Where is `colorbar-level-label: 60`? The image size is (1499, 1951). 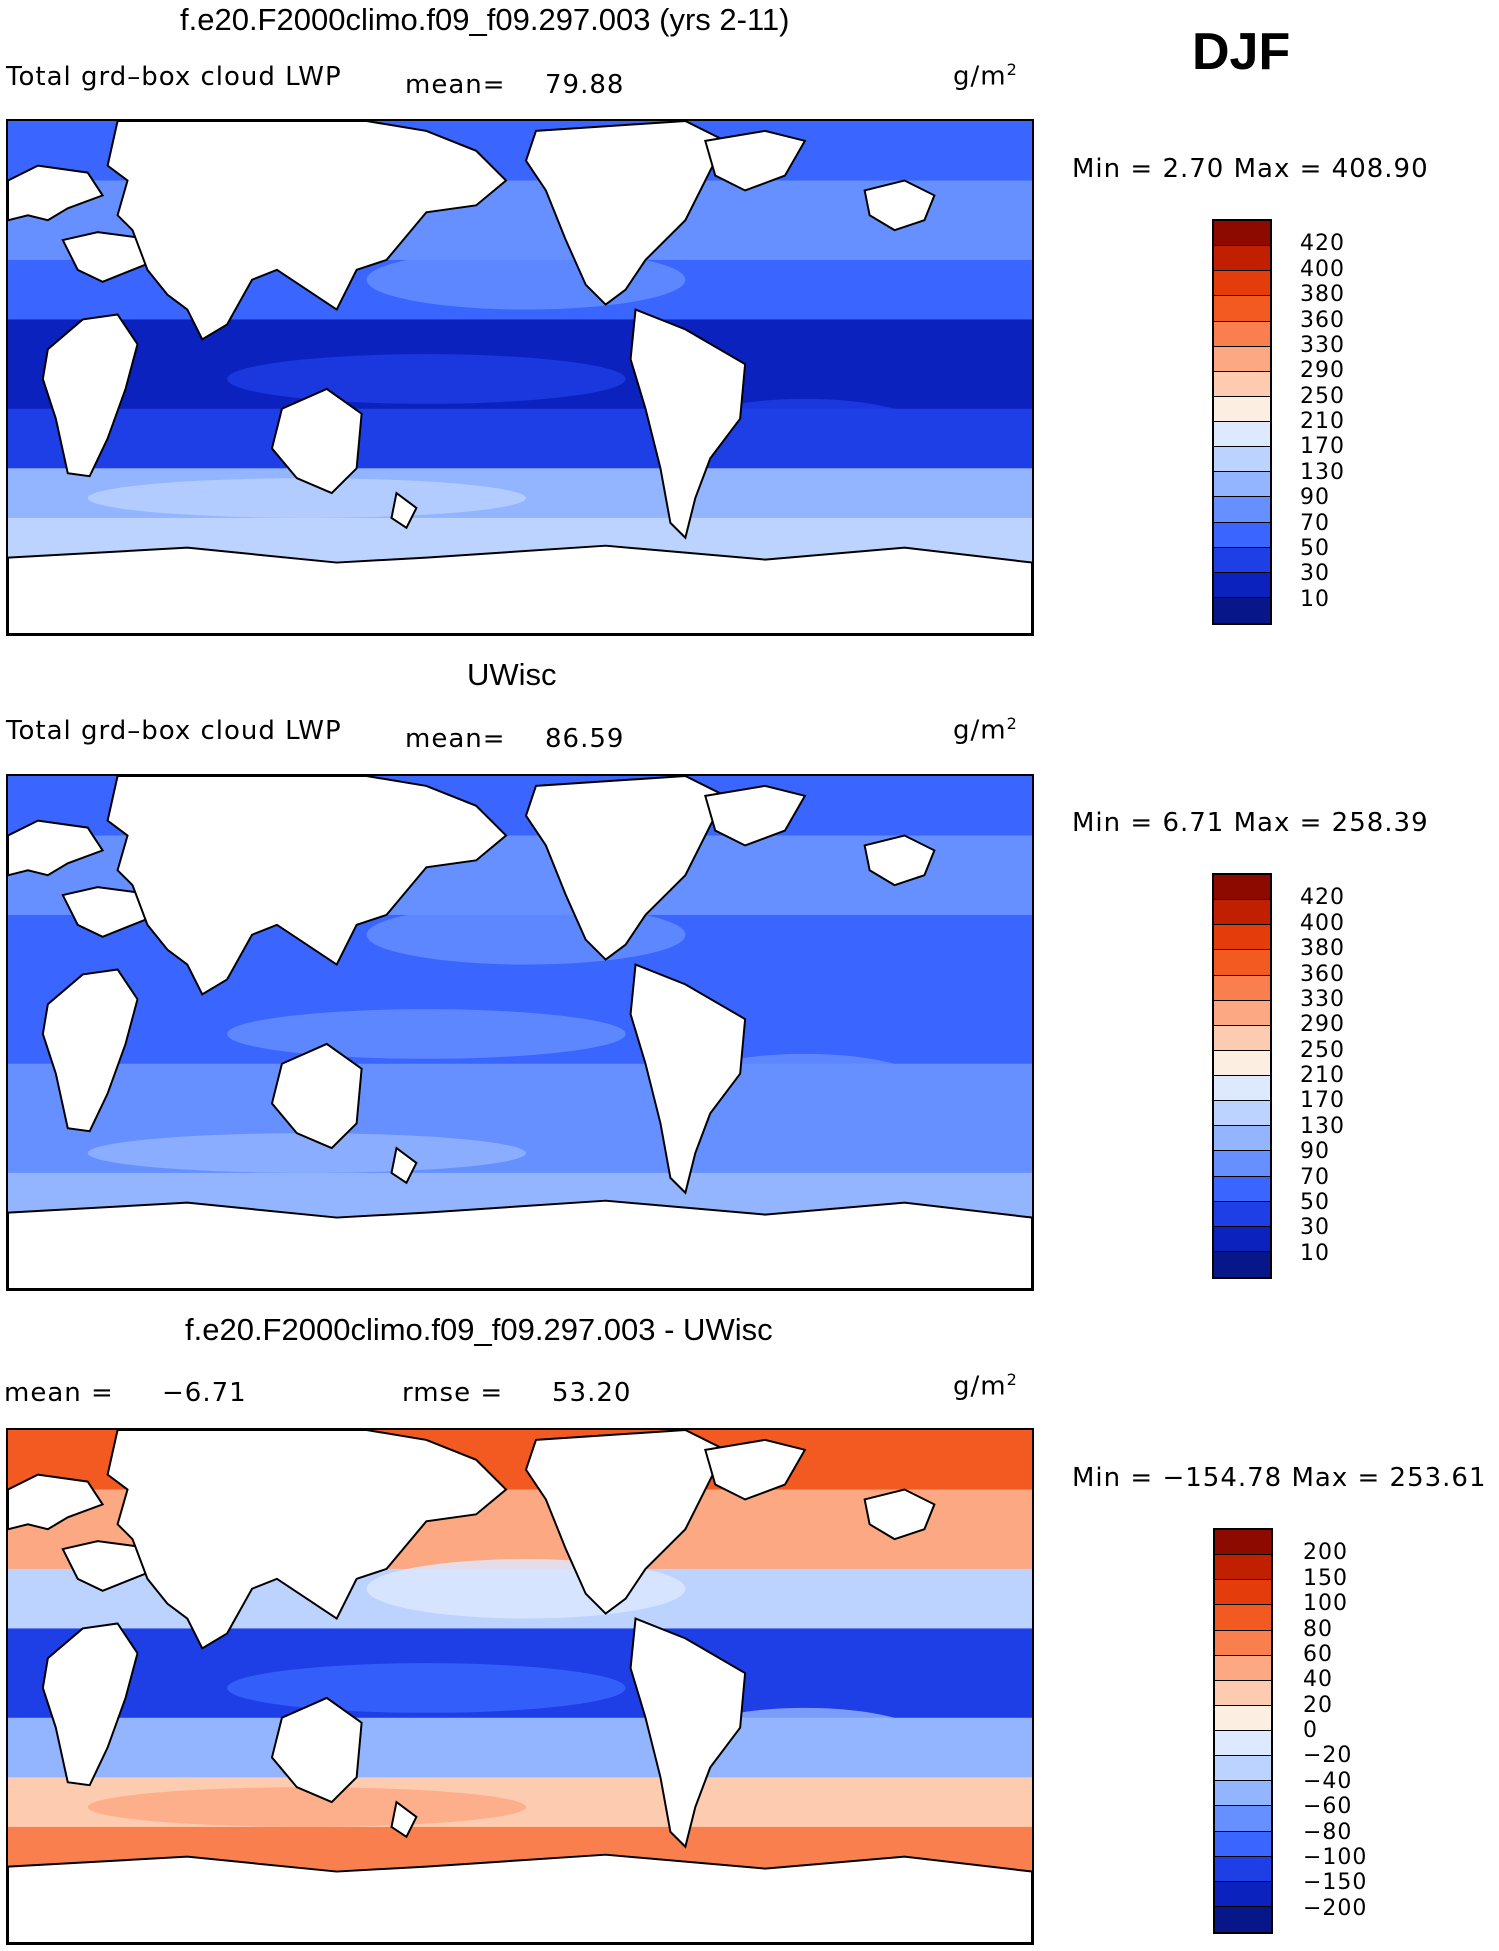
colorbar-level-label: 60 is located at coordinates (1318, 1654).